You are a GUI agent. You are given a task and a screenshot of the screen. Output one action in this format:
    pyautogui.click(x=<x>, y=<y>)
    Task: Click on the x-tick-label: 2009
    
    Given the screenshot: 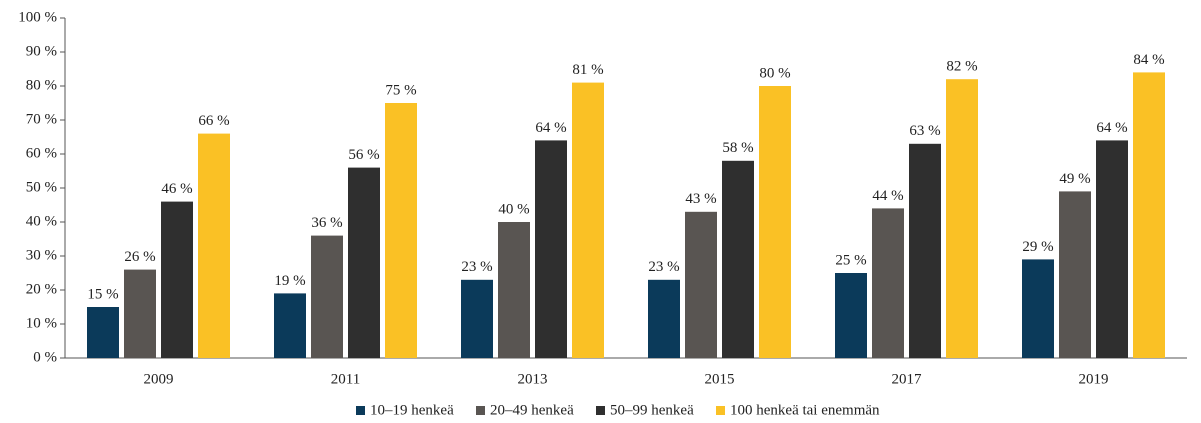 What is the action you would take?
    pyautogui.click(x=159, y=379)
    